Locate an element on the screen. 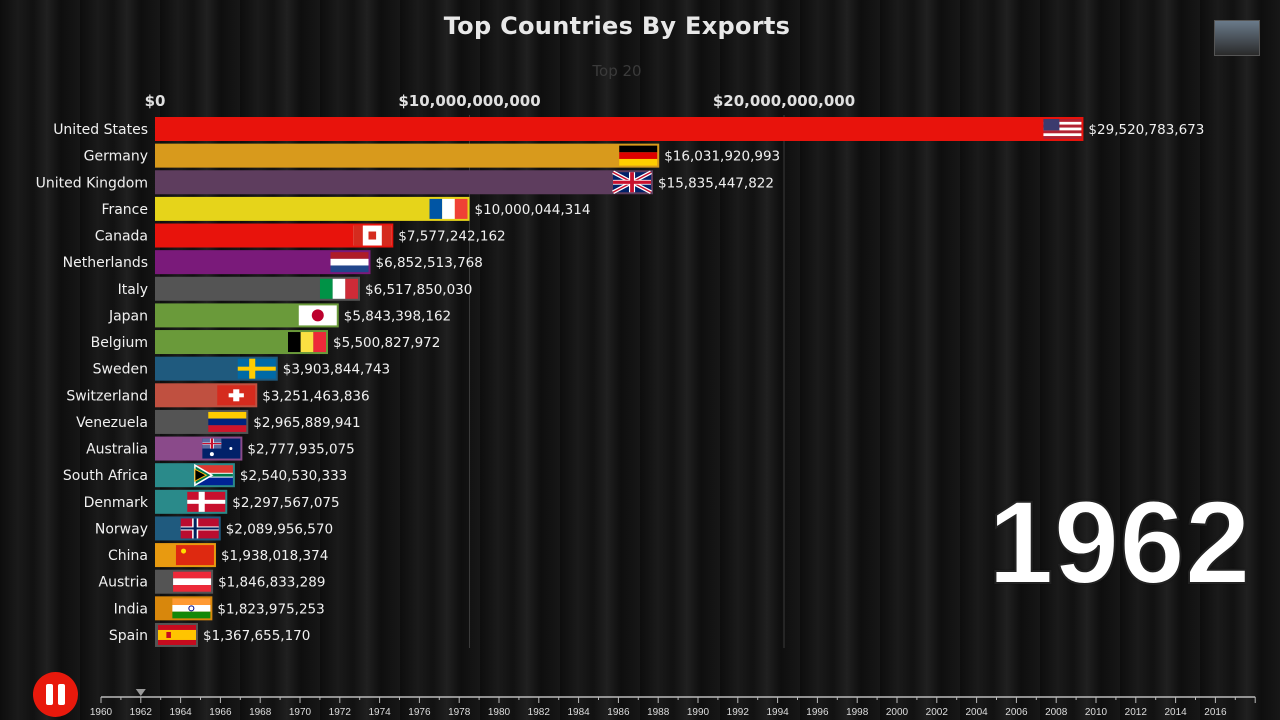 This screenshot has width=1280, height=720. timeline-label: 1972 is located at coordinates (340, 712).